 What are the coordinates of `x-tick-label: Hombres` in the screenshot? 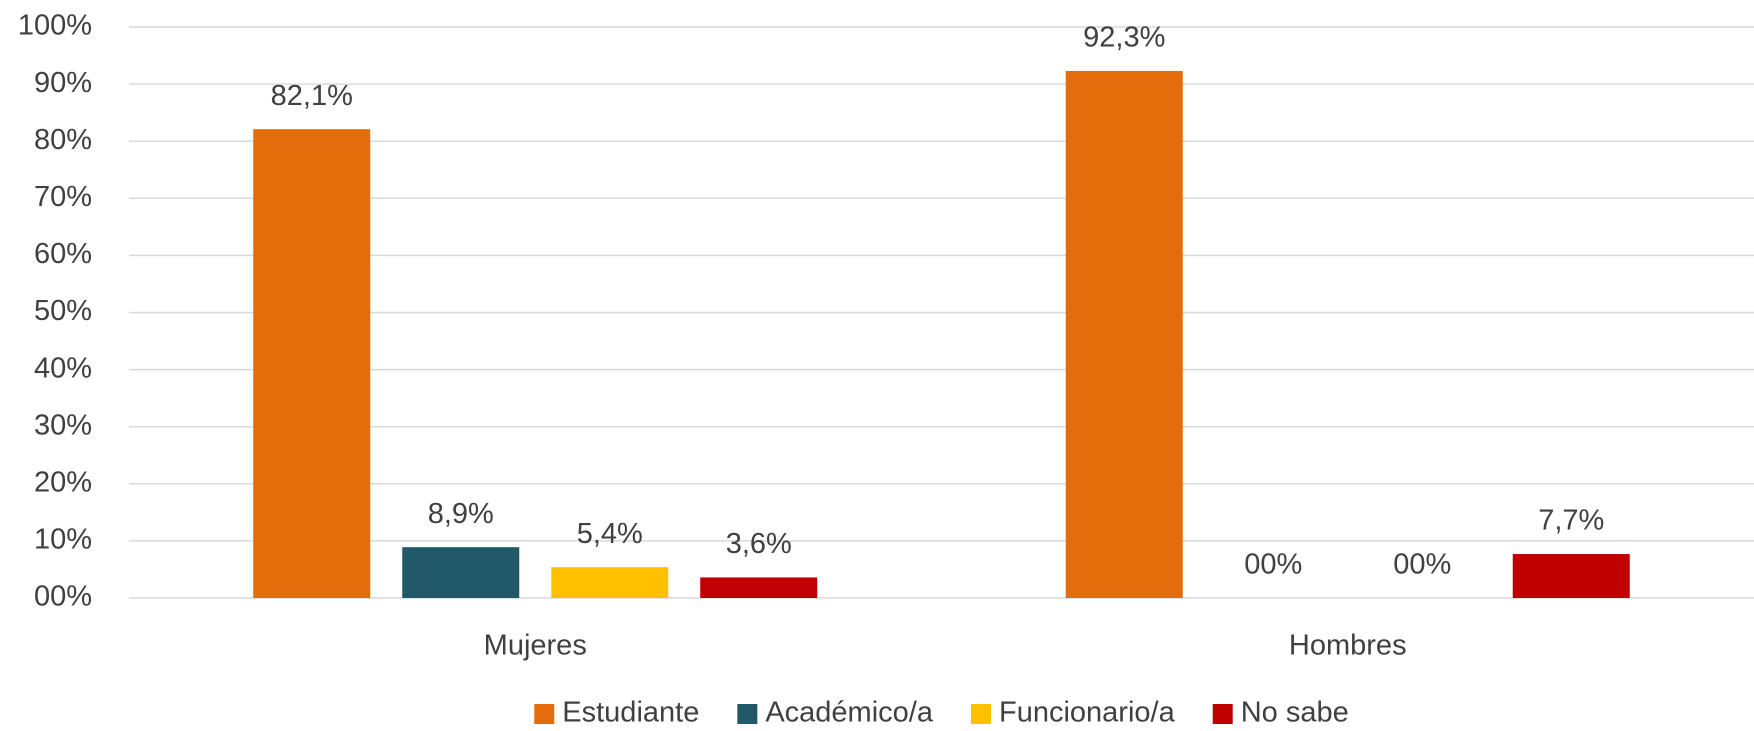 It's located at (1348, 646).